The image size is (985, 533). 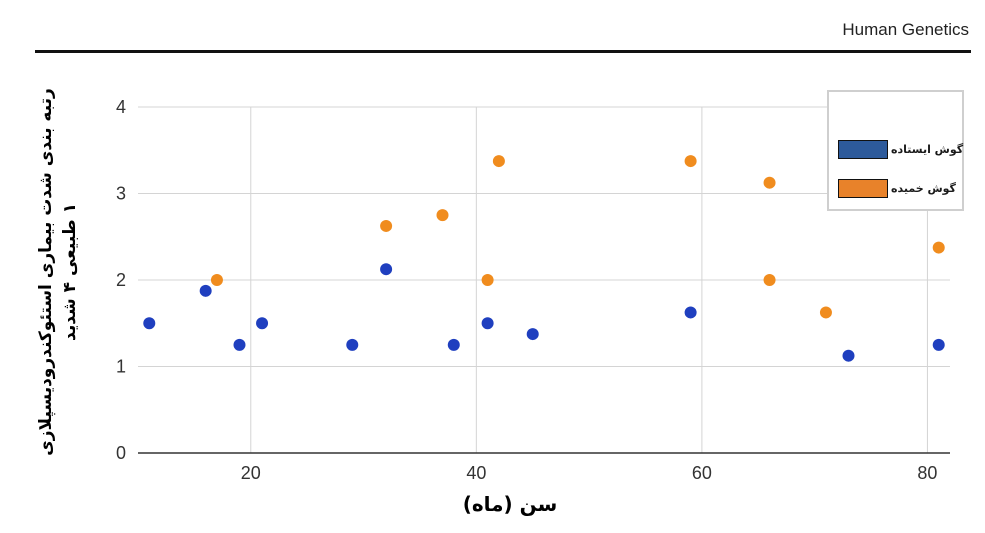 I want to click on legend-swatch-erect-ear, so click(x=863, y=149).